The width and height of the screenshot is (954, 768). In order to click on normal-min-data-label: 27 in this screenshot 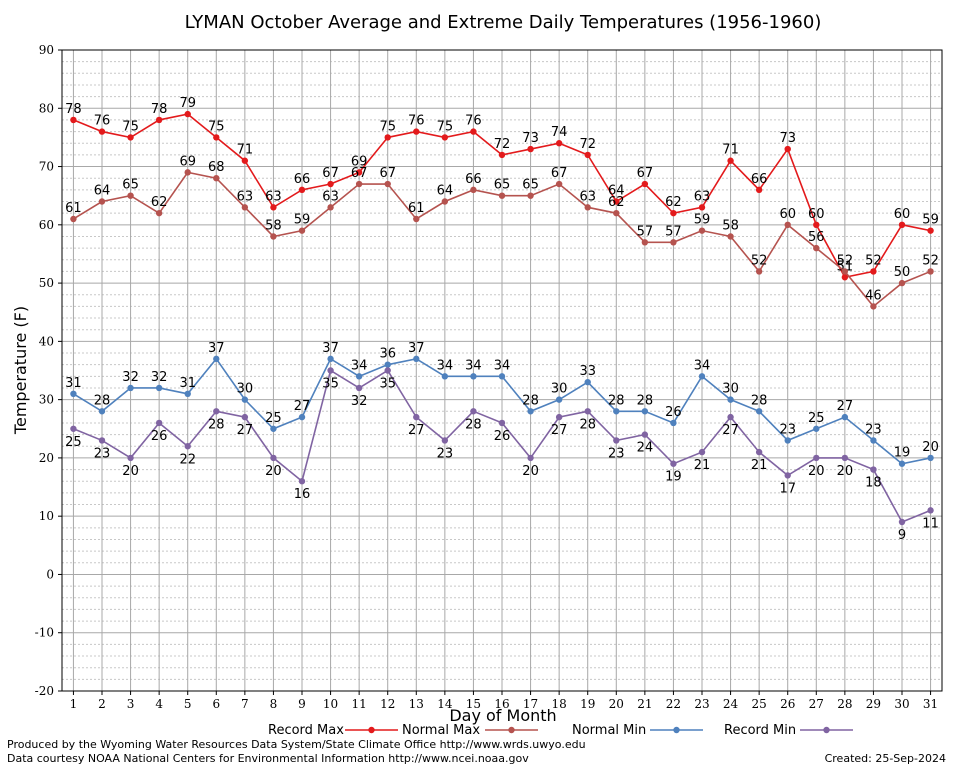, I will do `click(845, 406)`.